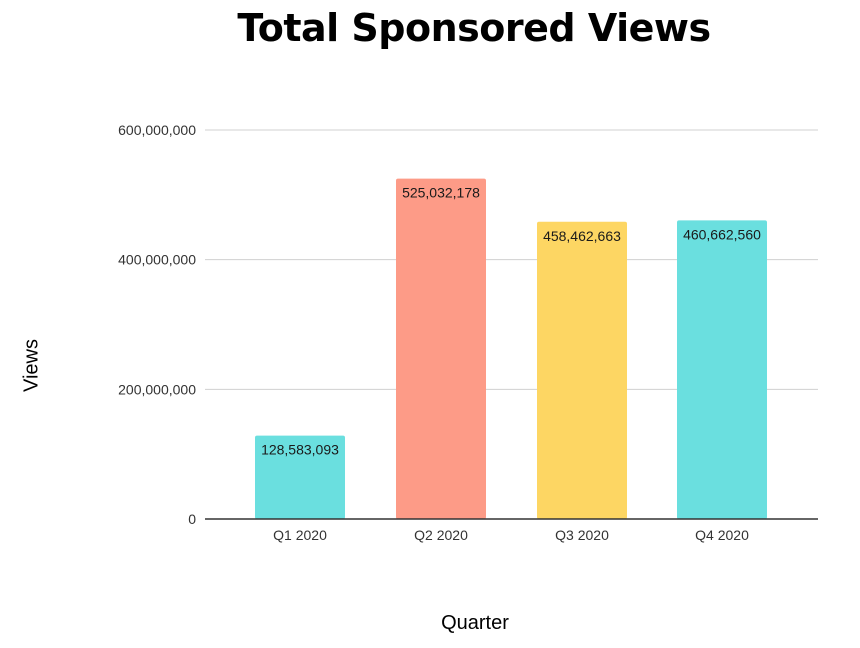  What do you see at coordinates (300, 535) in the screenshot?
I see `x-tick-label: Q1 2020` at bounding box center [300, 535].